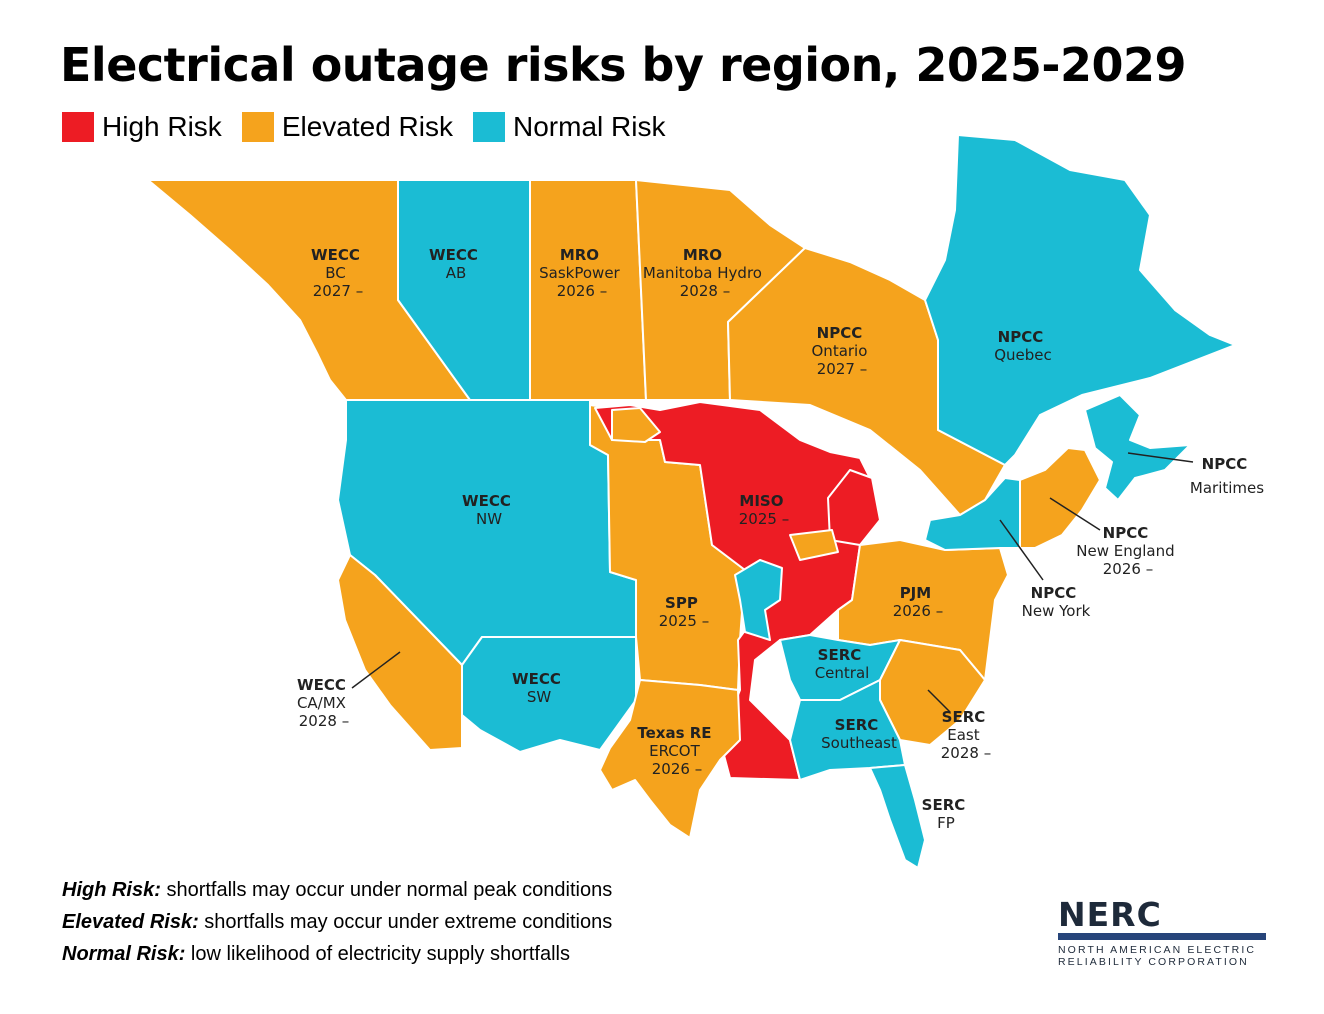  Describe the element at coordinates (1021, 550) in the screenshot. I see `leader-line-newyork` at that location.